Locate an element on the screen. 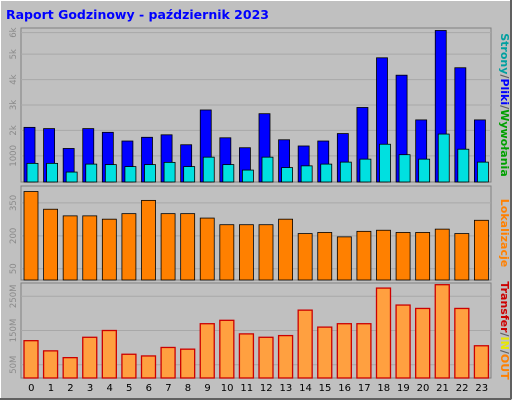 This screenshot has height=400, width=512. x-tick-label: 22 is located at coordinates (462, 388).